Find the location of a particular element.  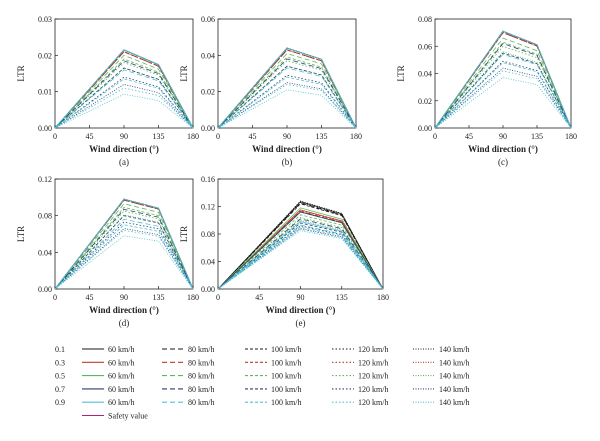

legend-speed-label: 100 km/h is located at coordinates (286, 402).